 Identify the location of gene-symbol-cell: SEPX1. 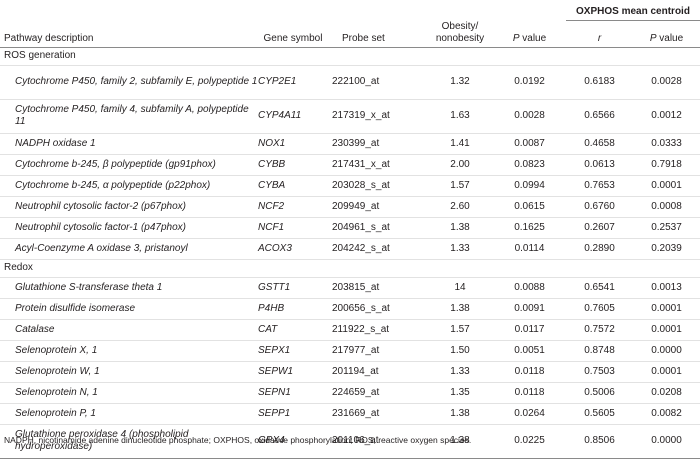
(293, 351).